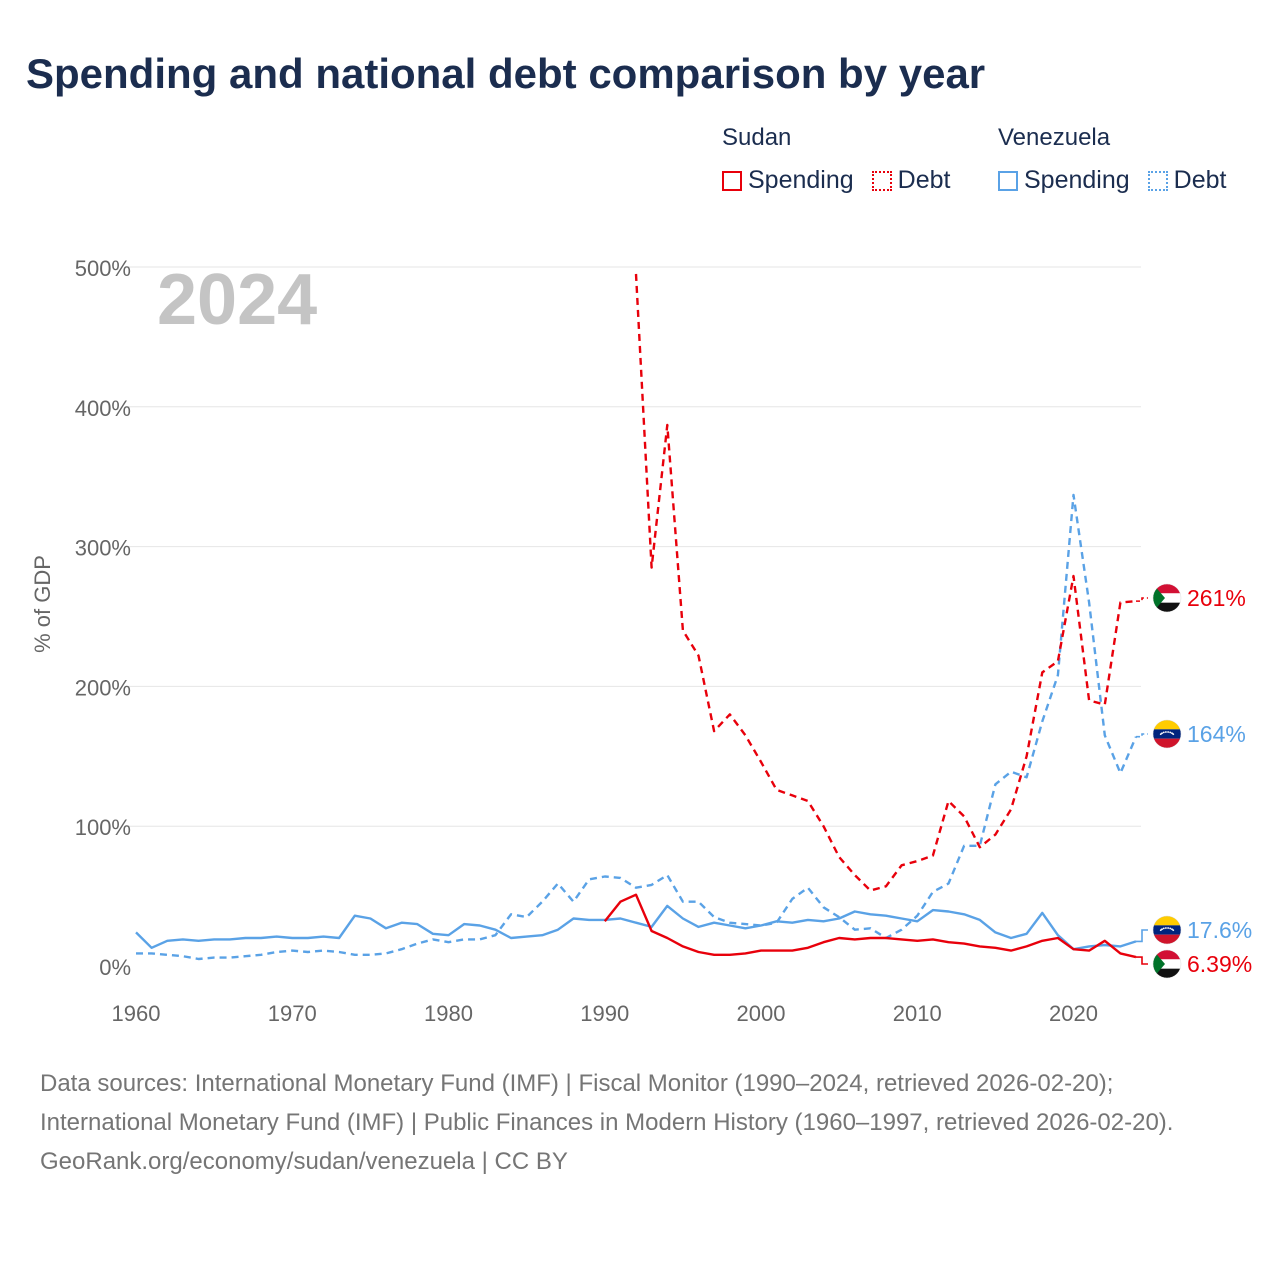  Describe the element at coordinates (136, 1013) in the screenshot. I see `x-tick-label: 1960` at that location.